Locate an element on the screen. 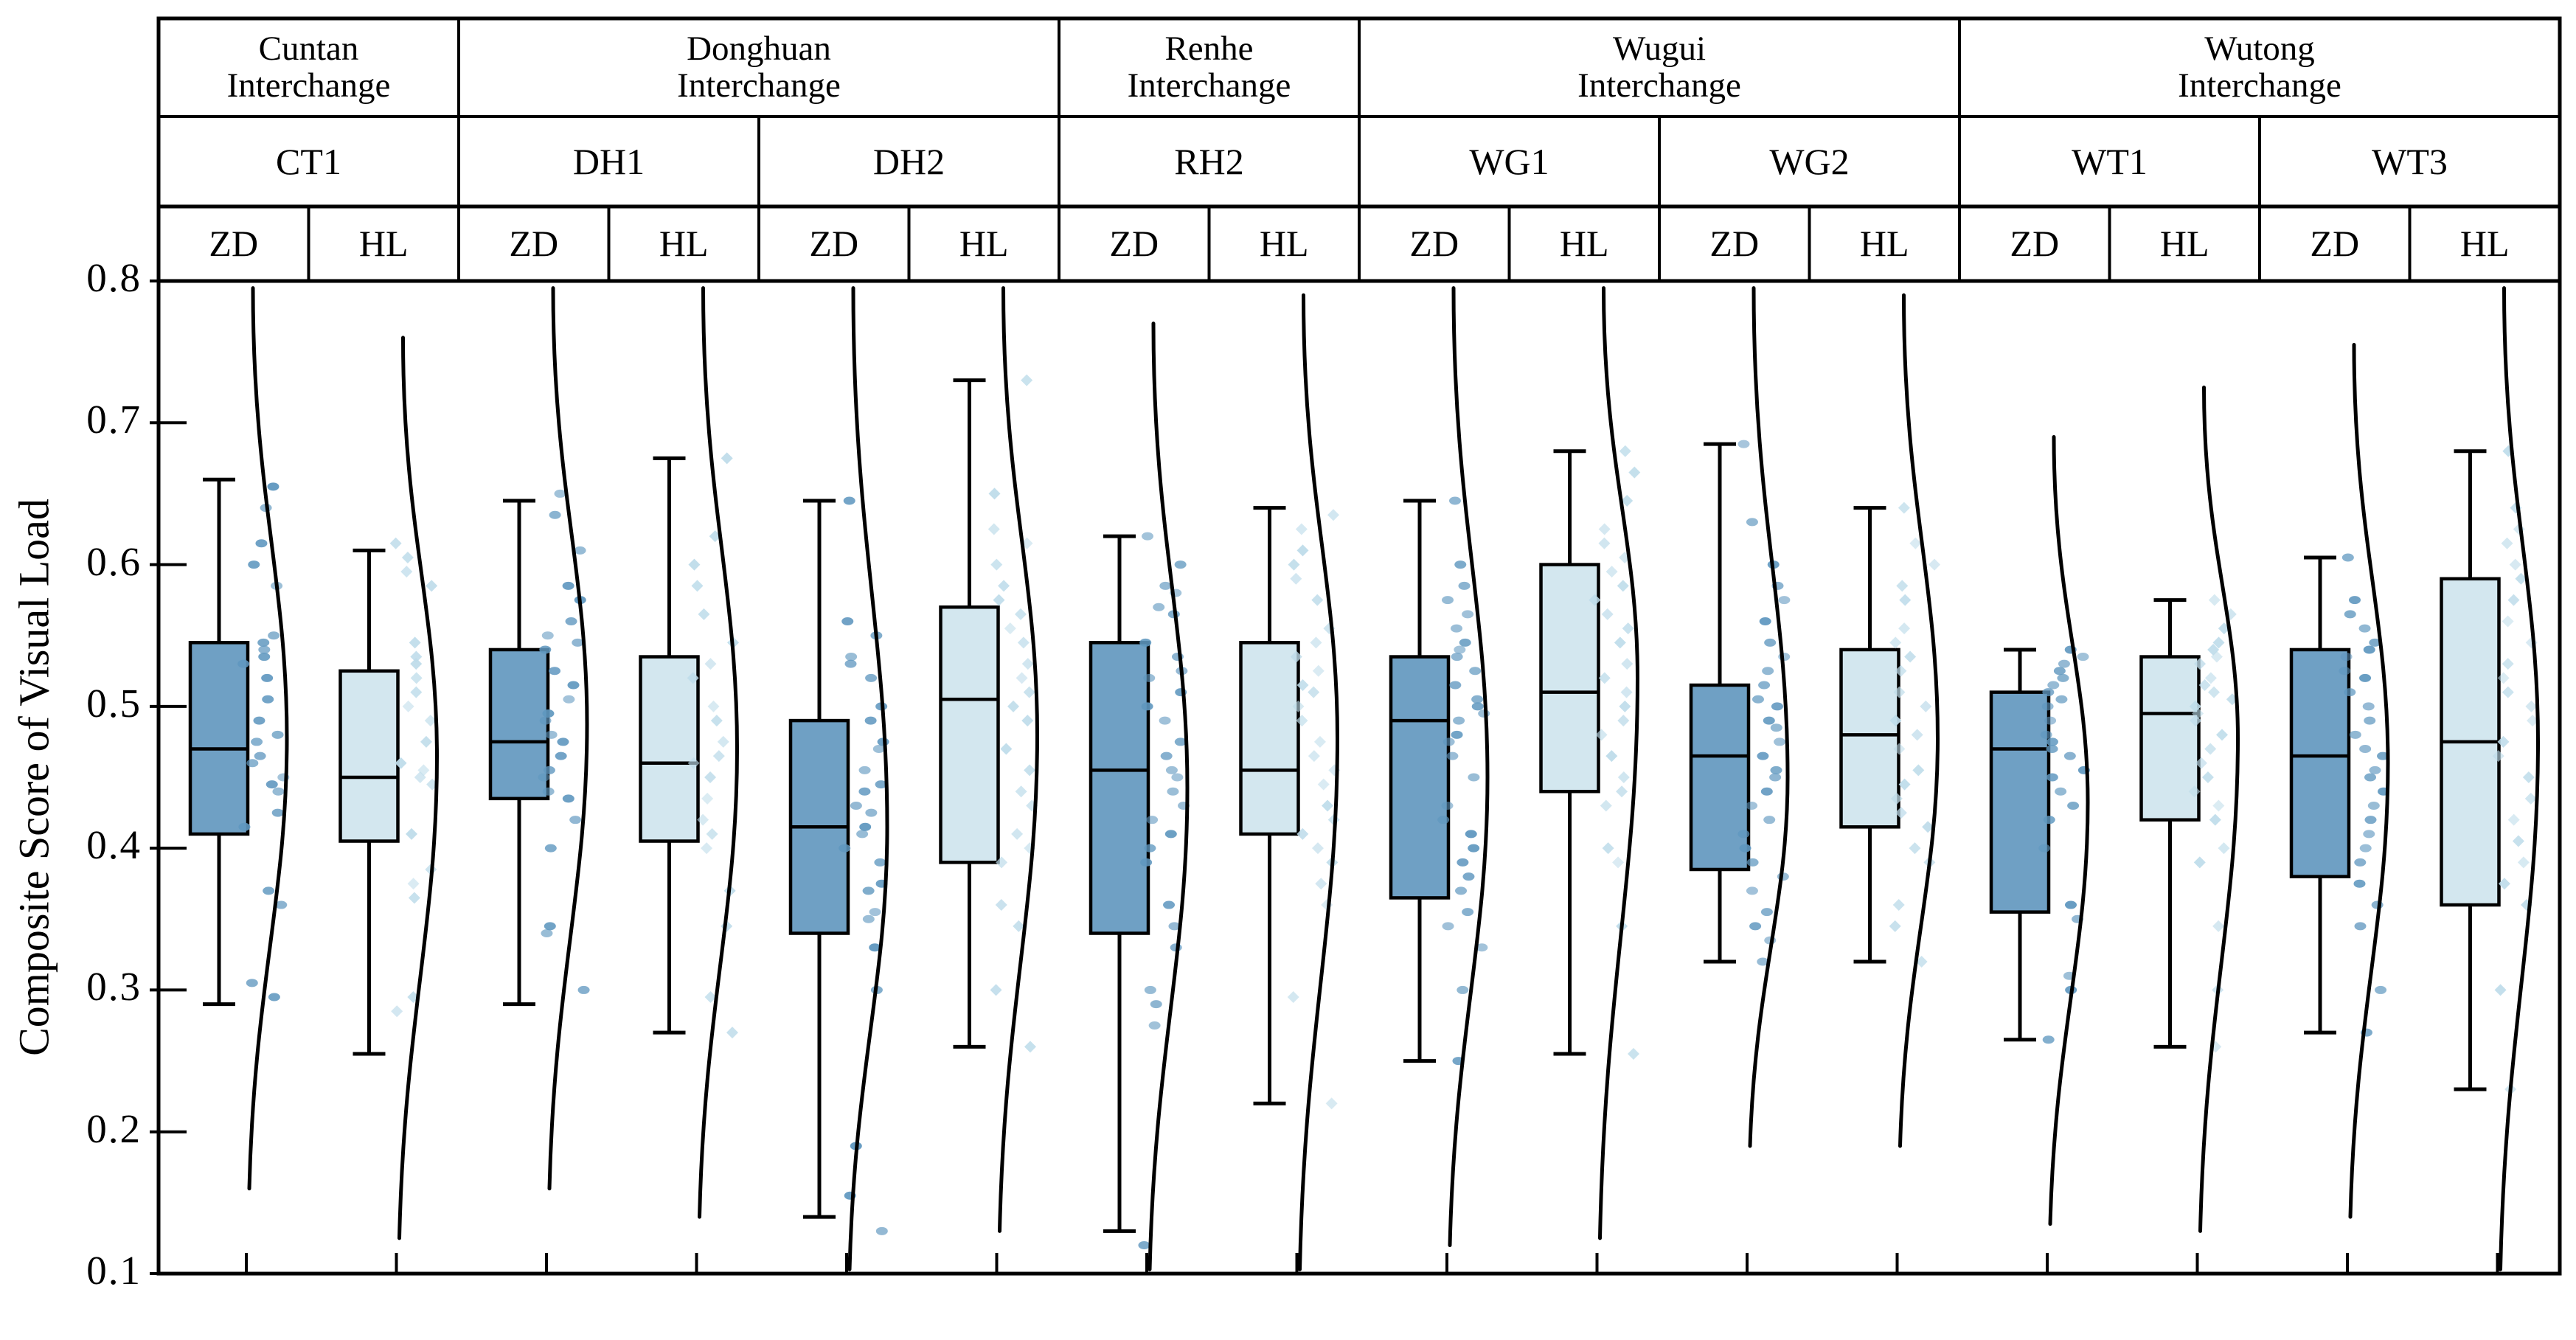 The height and width of the screenshot is (1340, 2576). site-header-wg2: WG2 is located at coordinates (1809, 161).